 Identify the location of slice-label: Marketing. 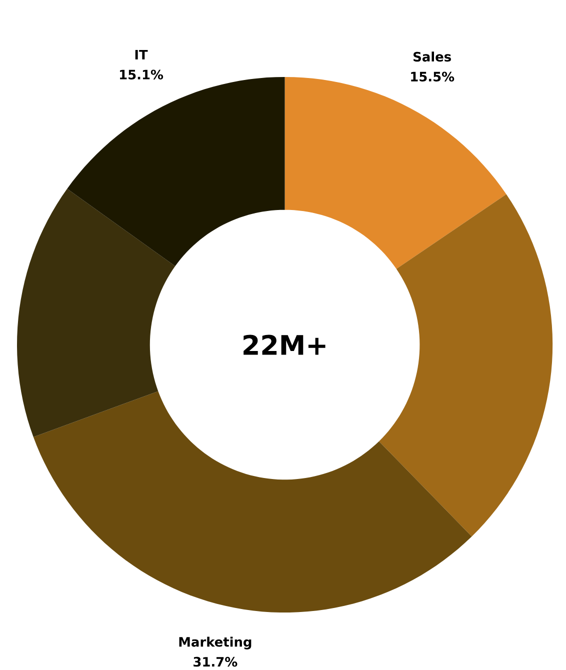
(215, 643).